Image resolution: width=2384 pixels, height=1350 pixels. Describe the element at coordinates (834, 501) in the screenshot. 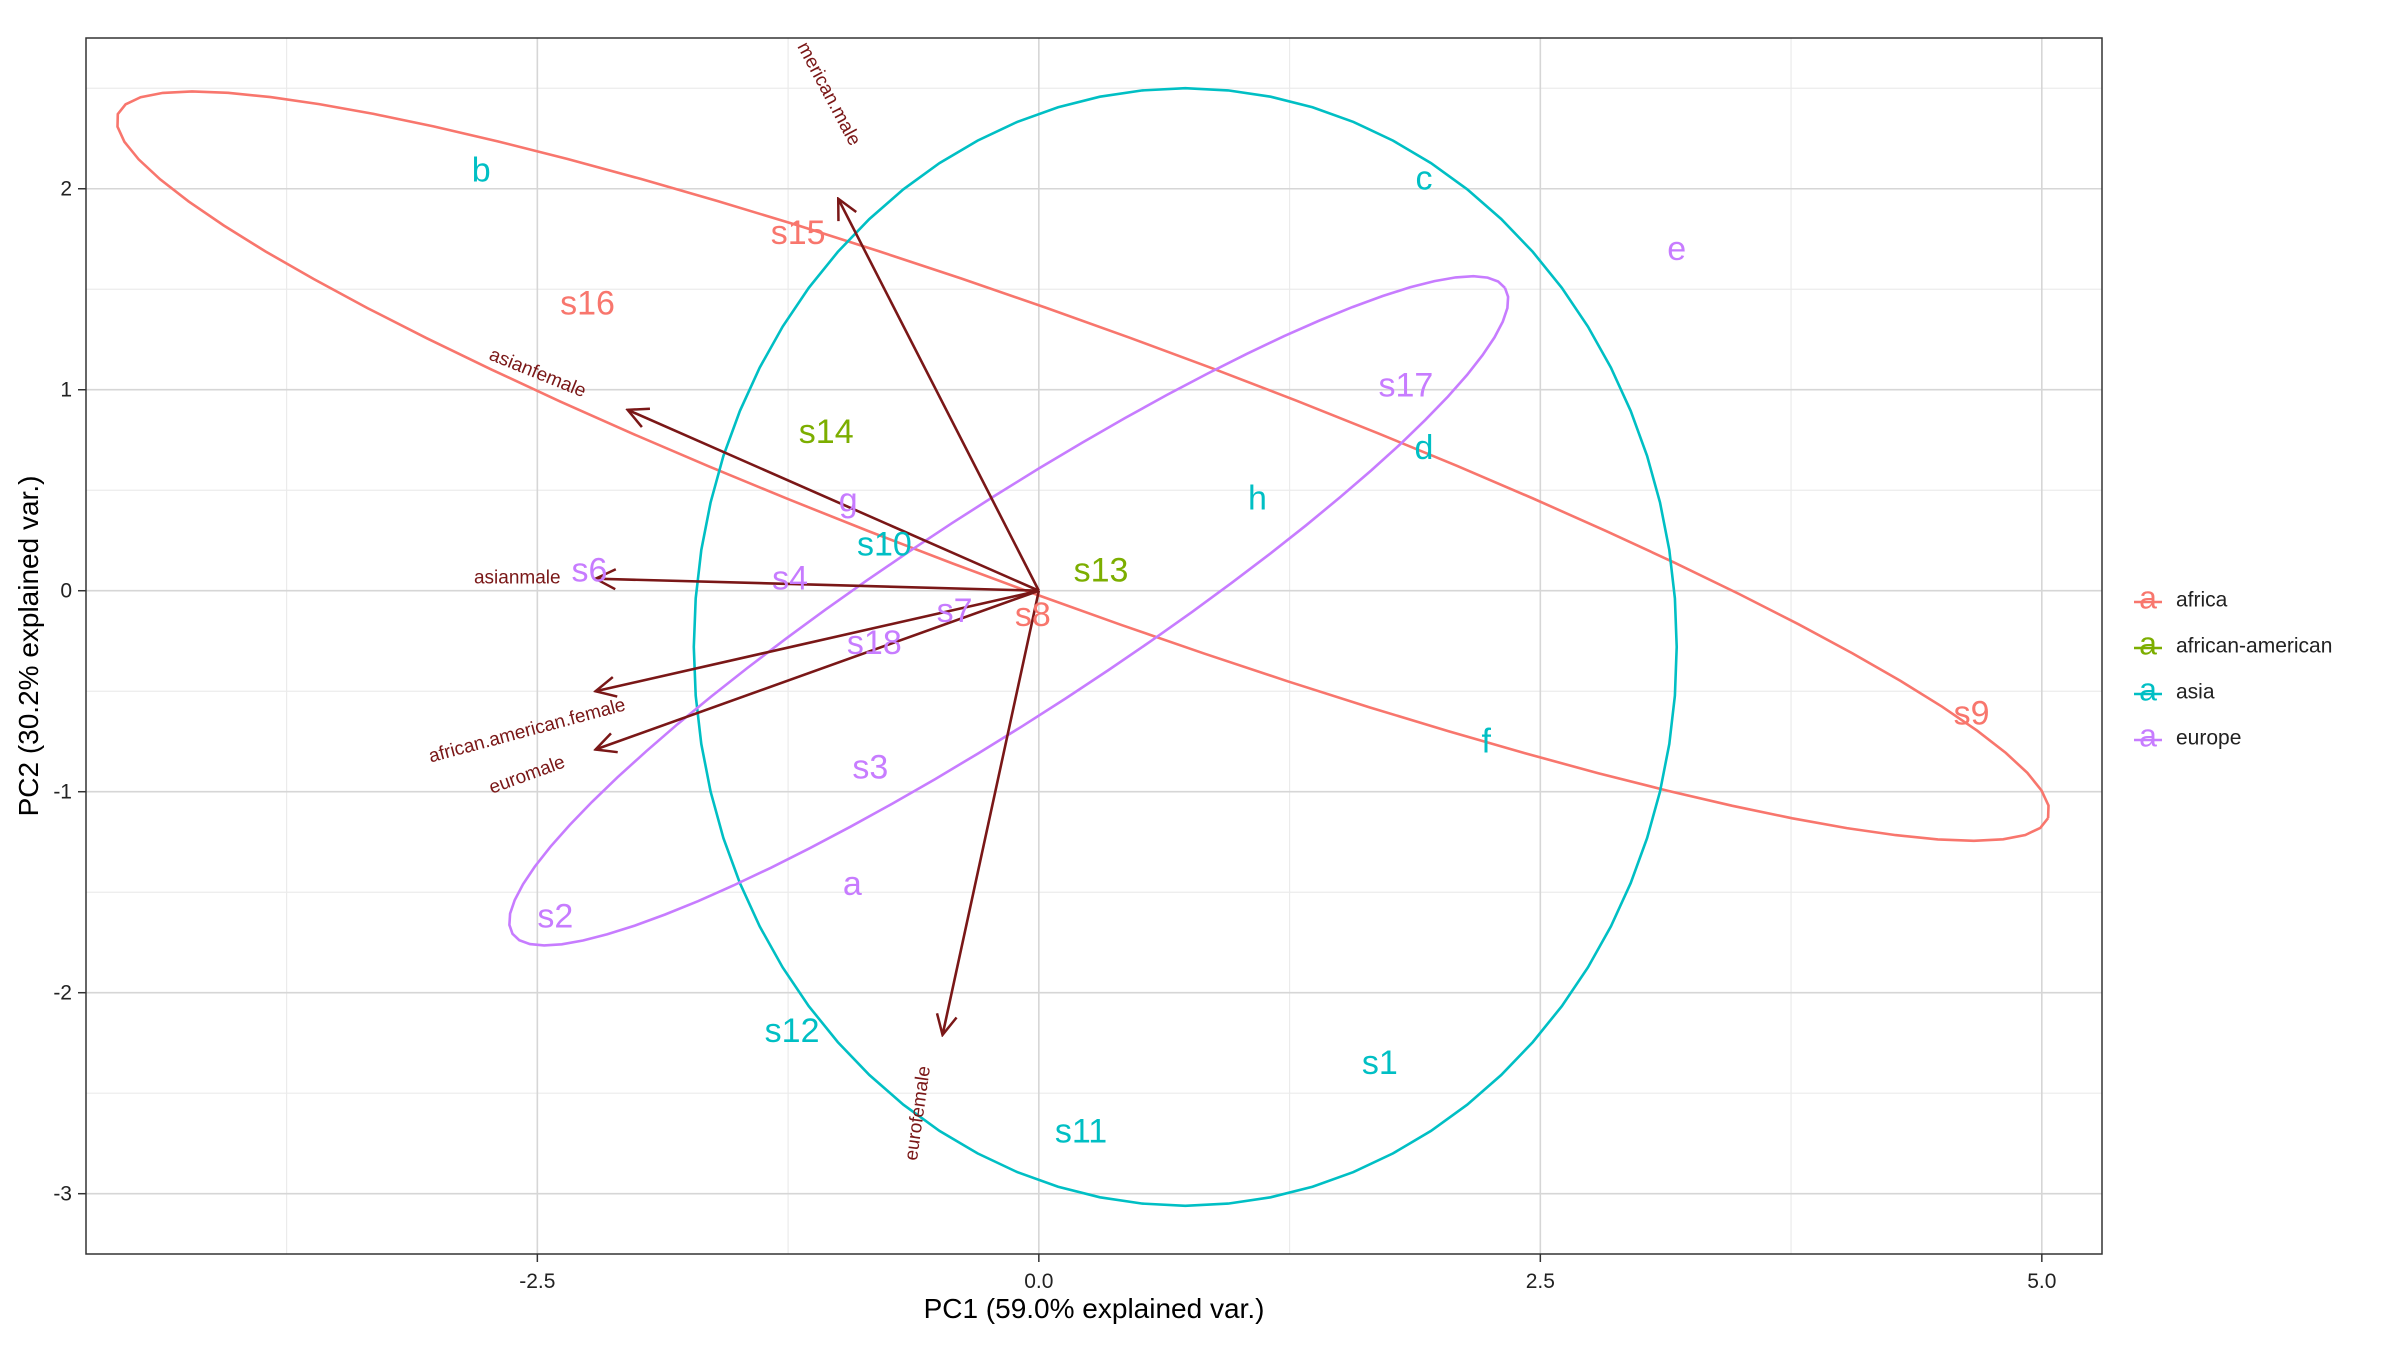

I see `loading-arrow-asianfemale` at that location.